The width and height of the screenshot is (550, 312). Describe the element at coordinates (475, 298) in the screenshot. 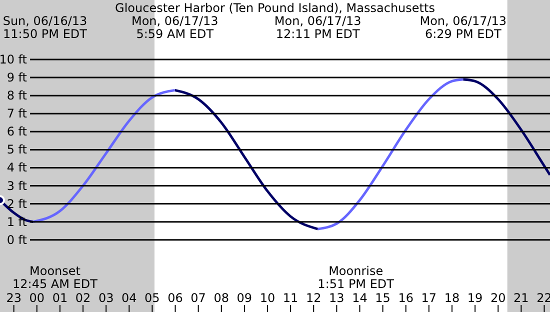

I see `x-tick-label: 19` at that location.